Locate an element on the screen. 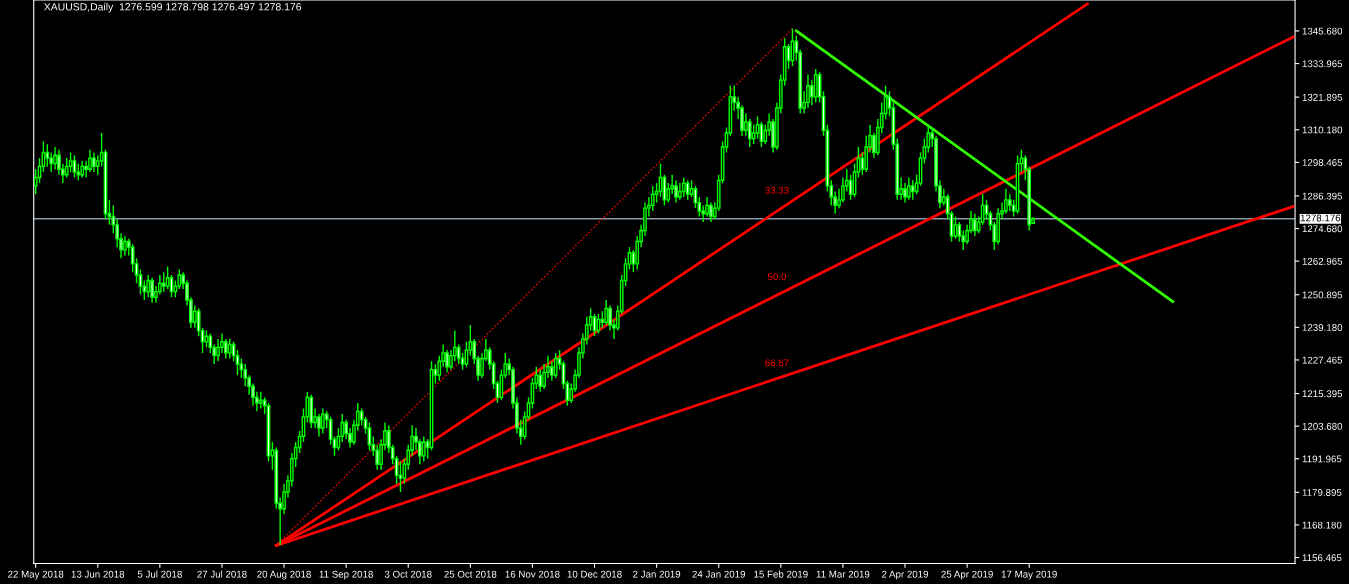 The height and width of the screenshot is (584, 1349). x-tick-label: 22 May 2018 is located at coordinates (36, 575).